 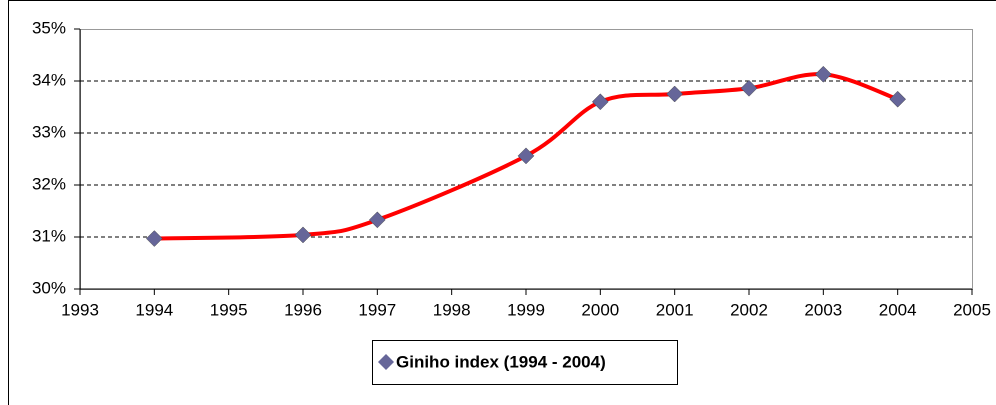 I want to click on x-tick-label: 1993, so click(x=80, y=309).